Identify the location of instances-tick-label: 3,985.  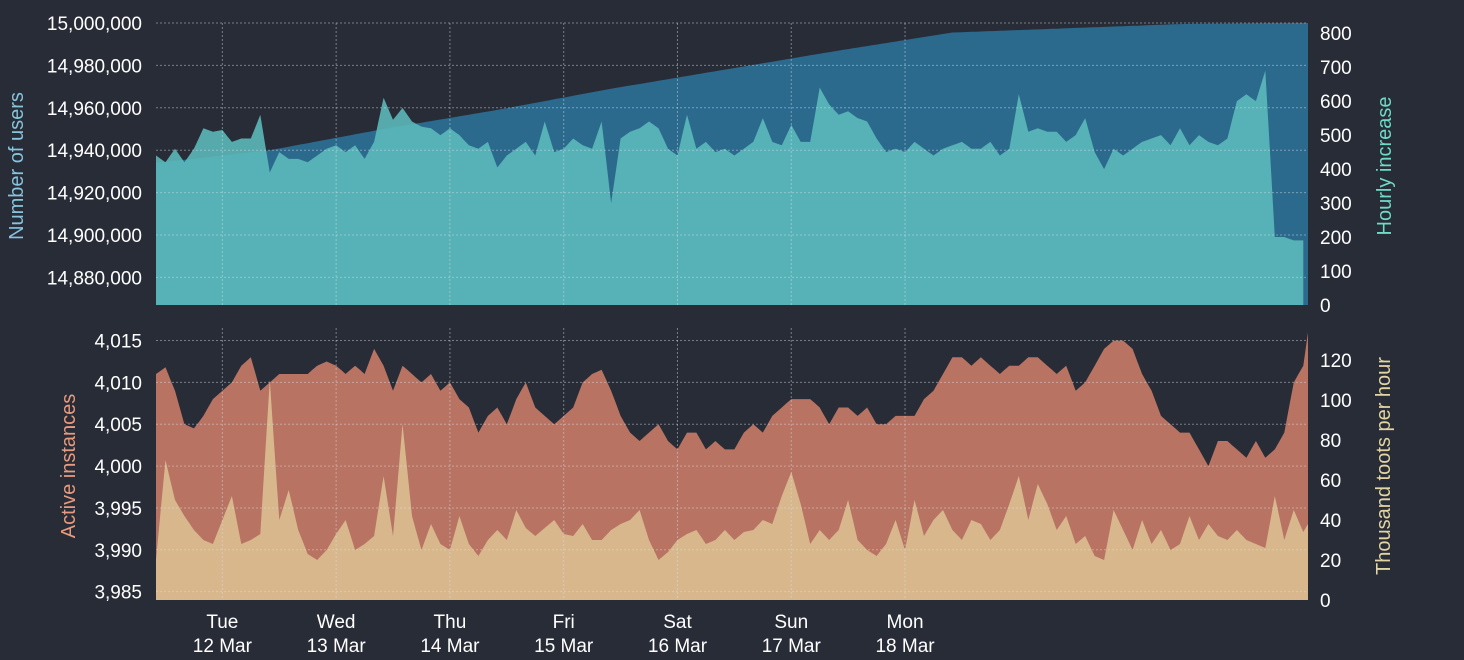
(118, 593).